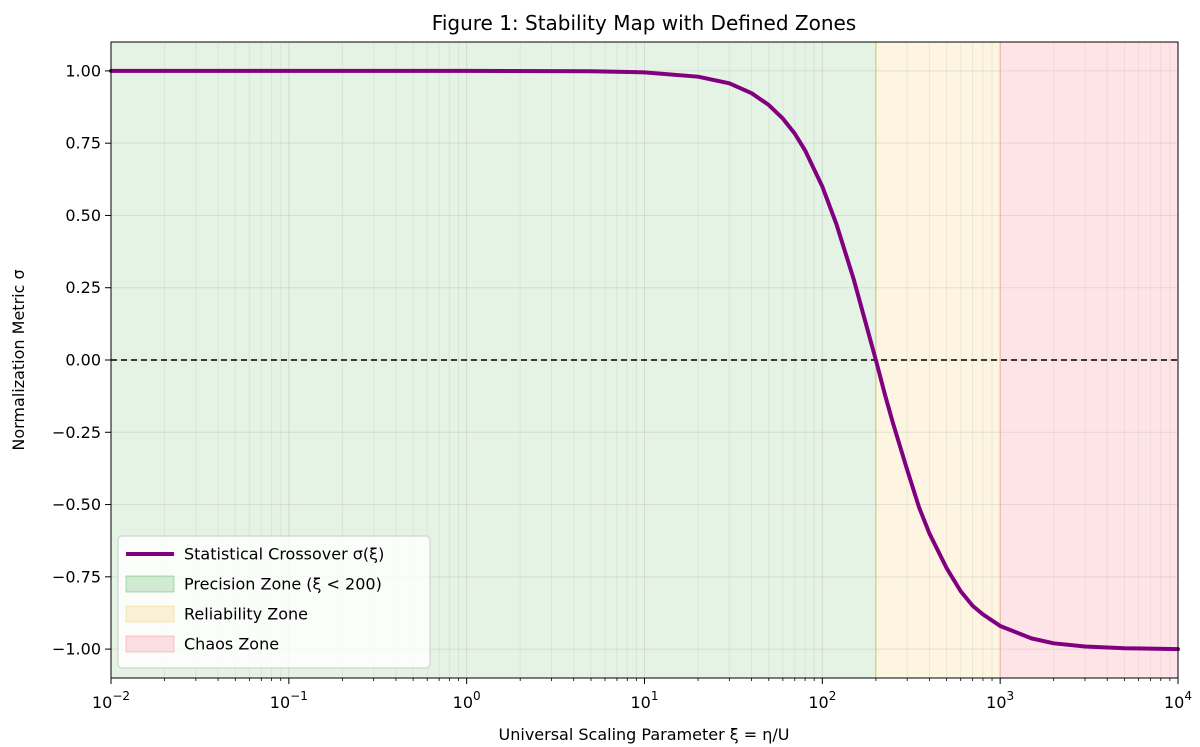 Image resolution: width=1200 pixels, height=747 pixels. I want to click on x-tick-label-5: 10³, so click(1000, 700).